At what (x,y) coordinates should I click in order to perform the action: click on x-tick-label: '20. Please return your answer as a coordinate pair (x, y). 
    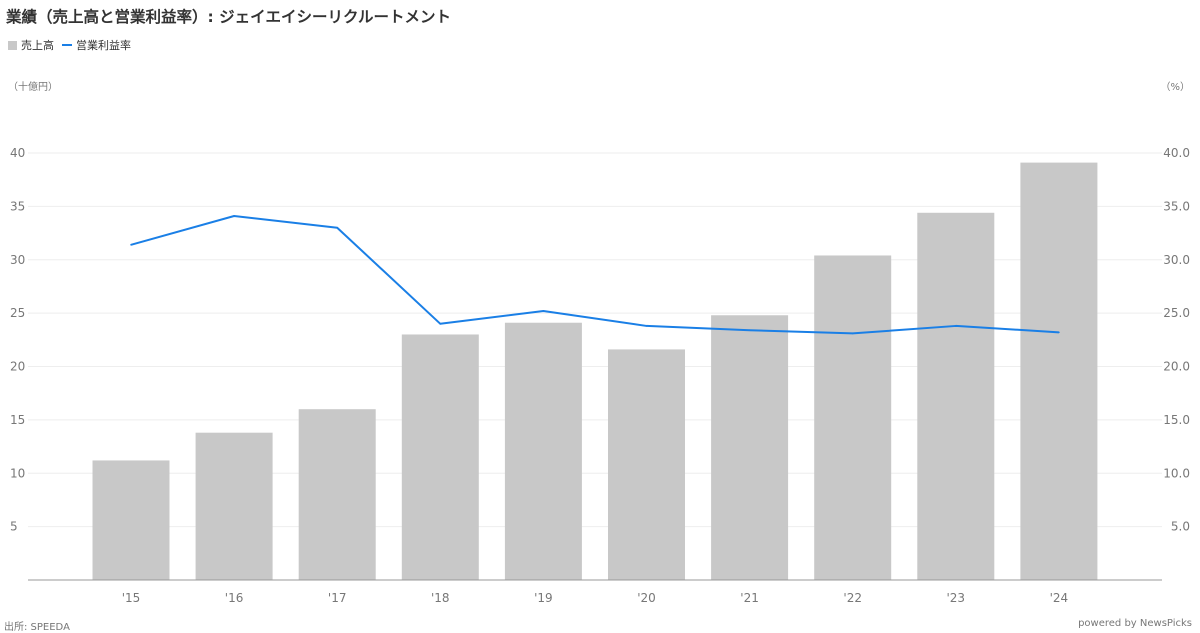
    Looking at the image, I should click on (646, 598).